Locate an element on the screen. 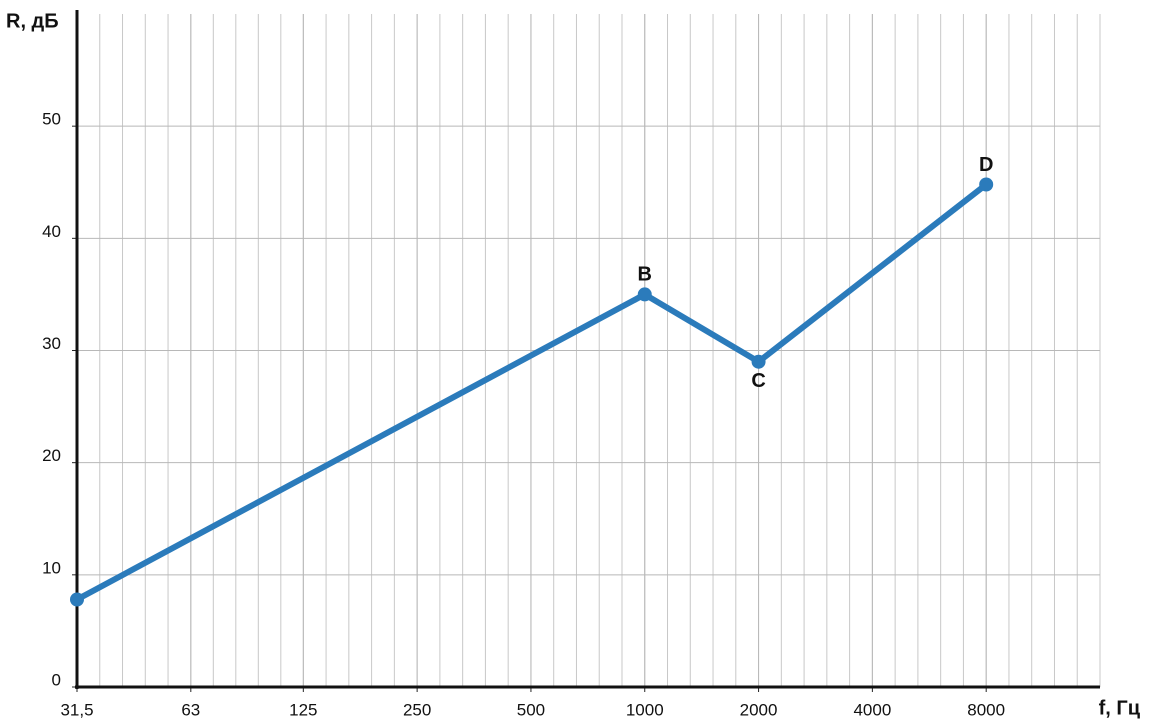 Image resolution: width=1163 pixels, height=728 pixels. x-tick-label: 4000 is located at coordinates (872, 709).